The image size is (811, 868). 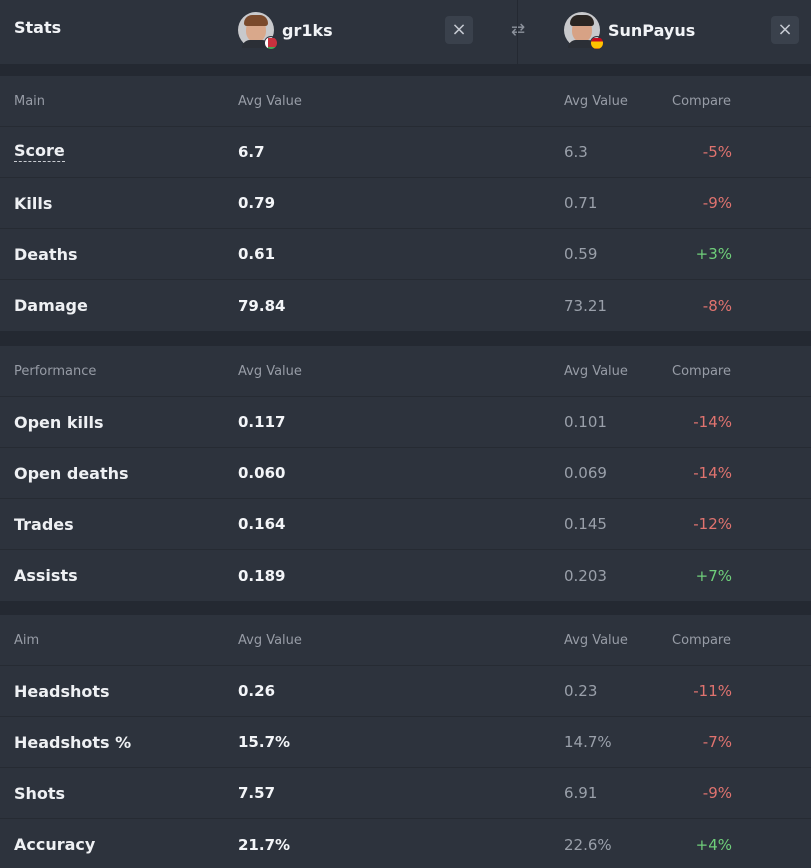 What do you see at coordinates (585, 422) in the screenshot?
I see `player-2-value: 0.101` at bounding box center [585, 422].